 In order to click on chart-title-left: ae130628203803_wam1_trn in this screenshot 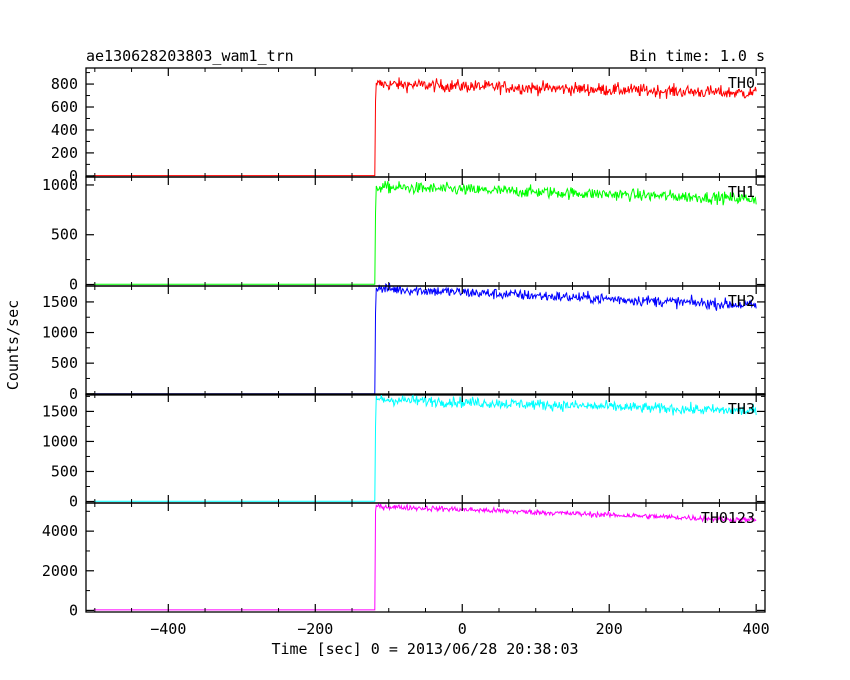, I will do `click(190, 56)`.